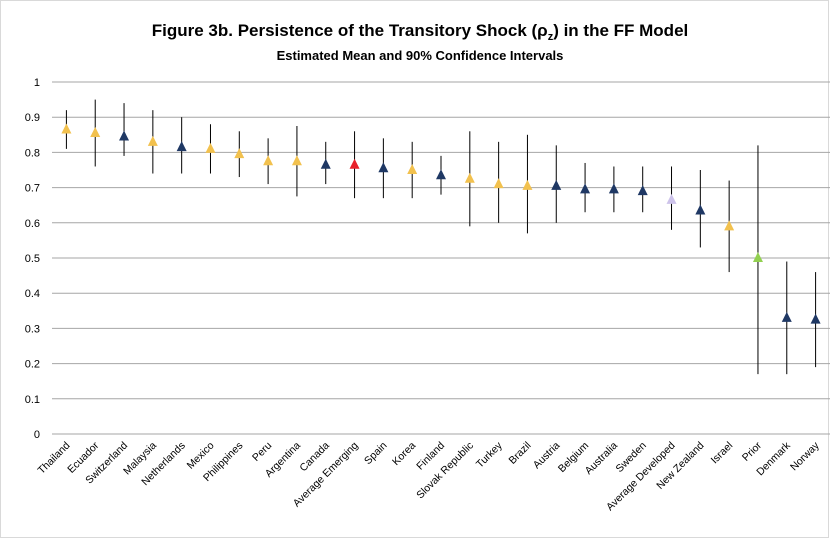 The height and width of the screenshot is (539, 832). What do you see at coordinates (551, 37) in the screenshot?
I see `title-subscript: z` at bounding box center [551, 37].